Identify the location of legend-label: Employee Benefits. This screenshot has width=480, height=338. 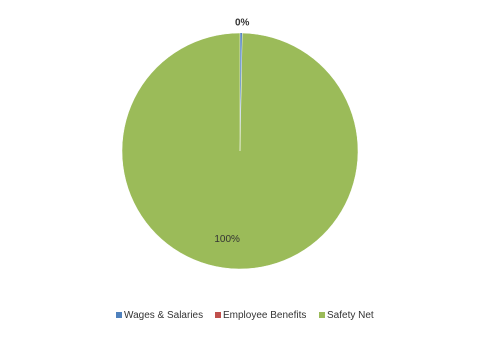
(264, 315).